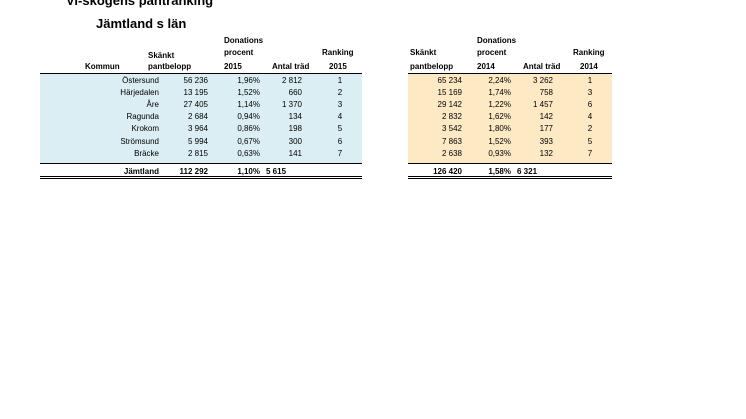 Image resolution: width=746 pixels, height=419 pixels. What do you see at coordinates (451, 141) in the screenshot?
I see `cell-skankt-2014: 7 863` at bounding box center [451, 141].